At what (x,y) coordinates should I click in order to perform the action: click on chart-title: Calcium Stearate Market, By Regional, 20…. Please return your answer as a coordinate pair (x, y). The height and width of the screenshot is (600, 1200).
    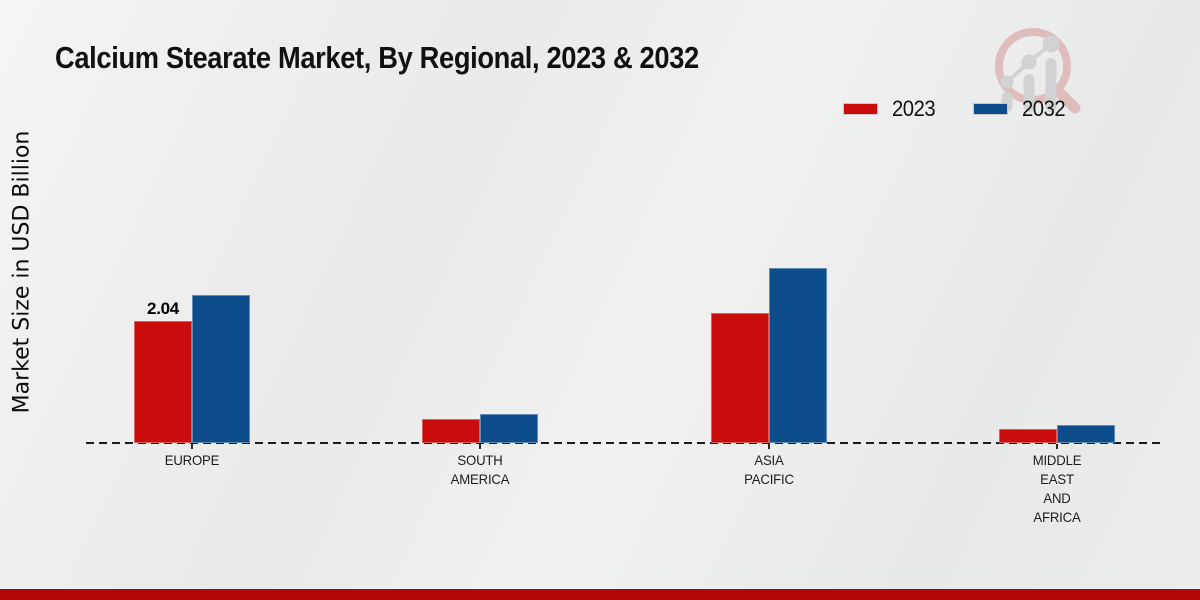
    Looking at the image, I should click on (377, 57).